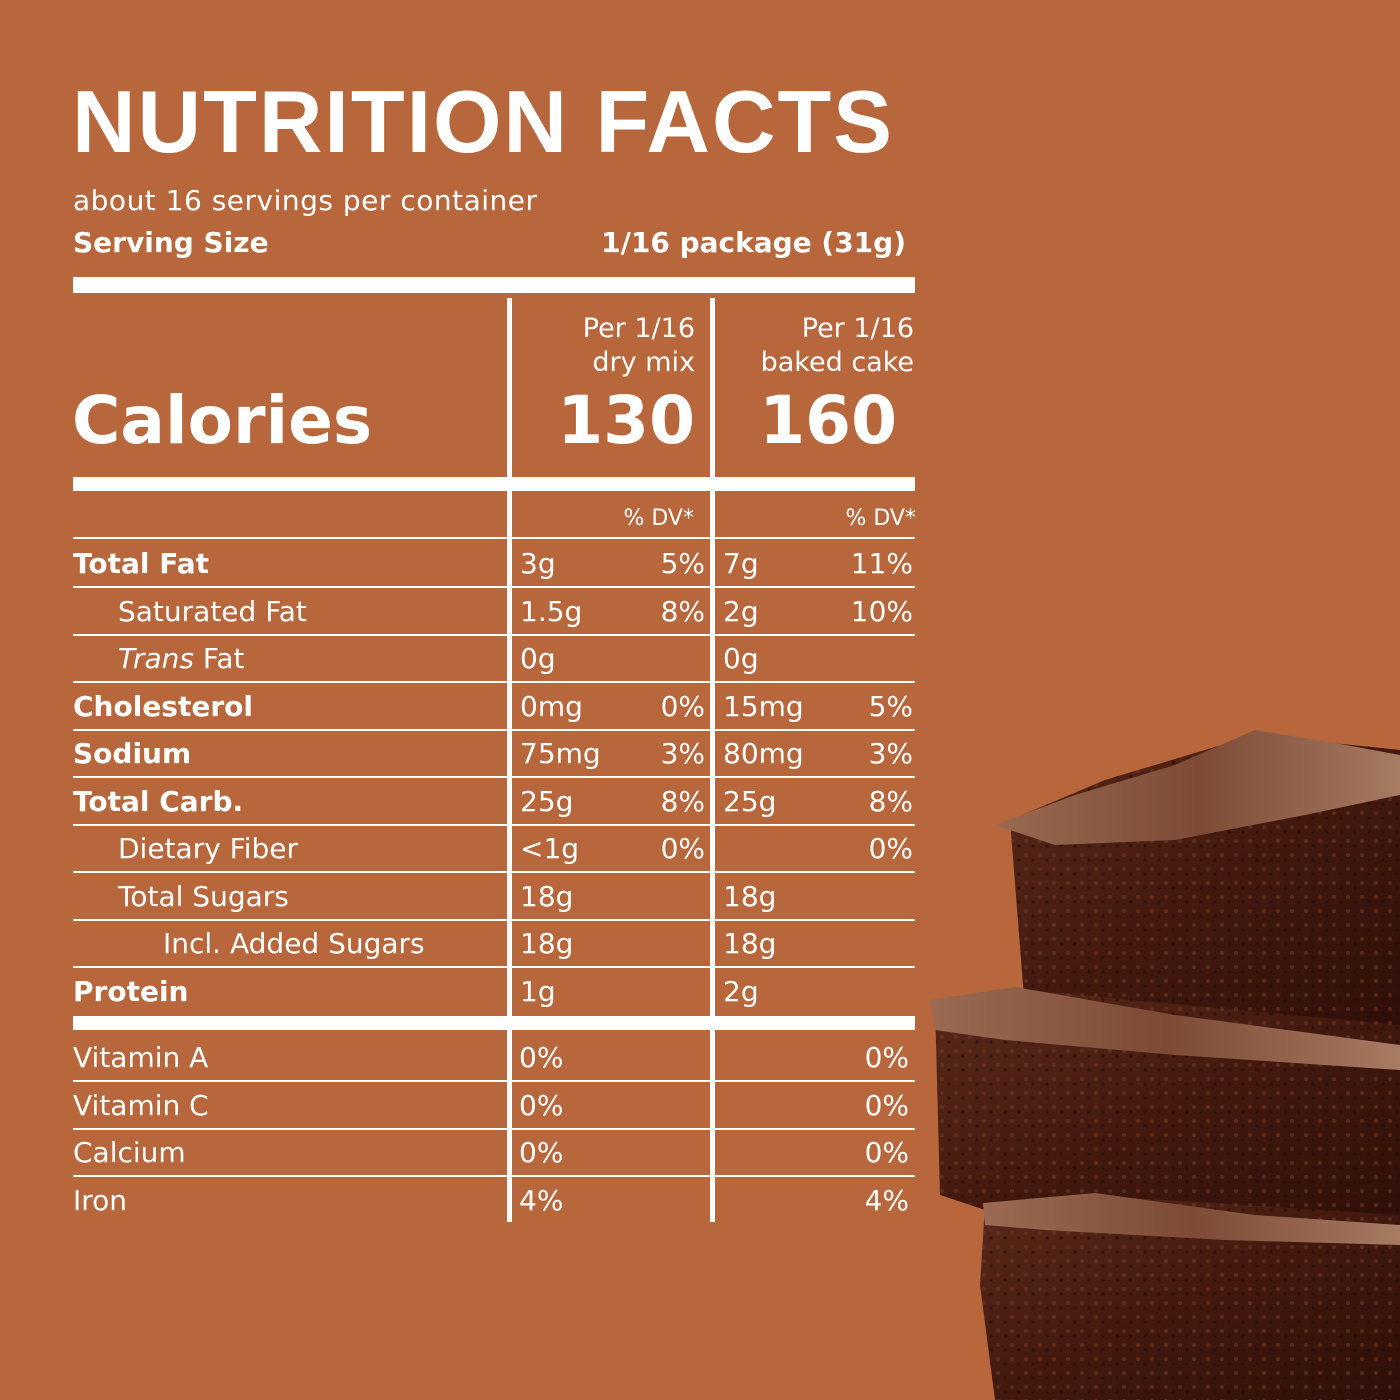 This screenshot has width=1400, height=1400. I want to click on nutrient-name: Total Sugars, so click(203, 896).